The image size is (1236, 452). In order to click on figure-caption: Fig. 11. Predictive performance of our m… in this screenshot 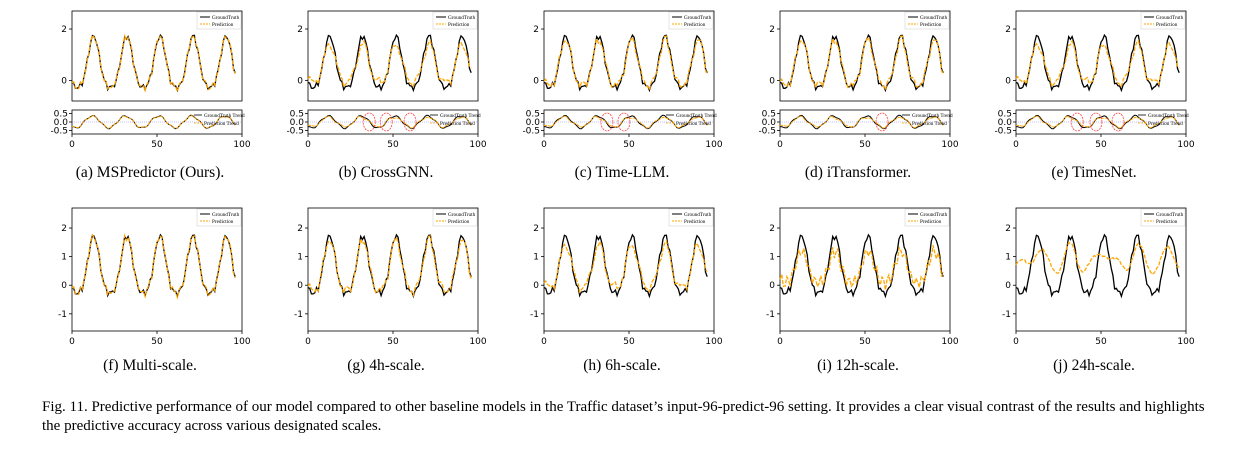, I will do `click(623, 416)`.